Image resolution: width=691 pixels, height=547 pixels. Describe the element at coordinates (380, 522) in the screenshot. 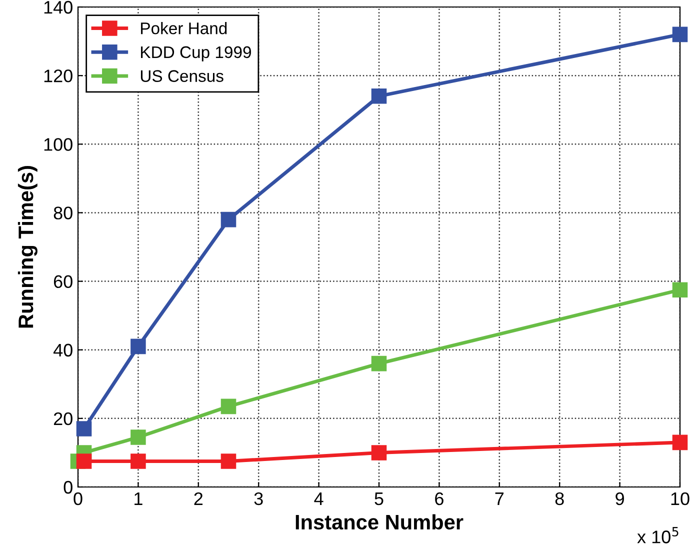

I see `x-axis-title: Instance Number` at that location.